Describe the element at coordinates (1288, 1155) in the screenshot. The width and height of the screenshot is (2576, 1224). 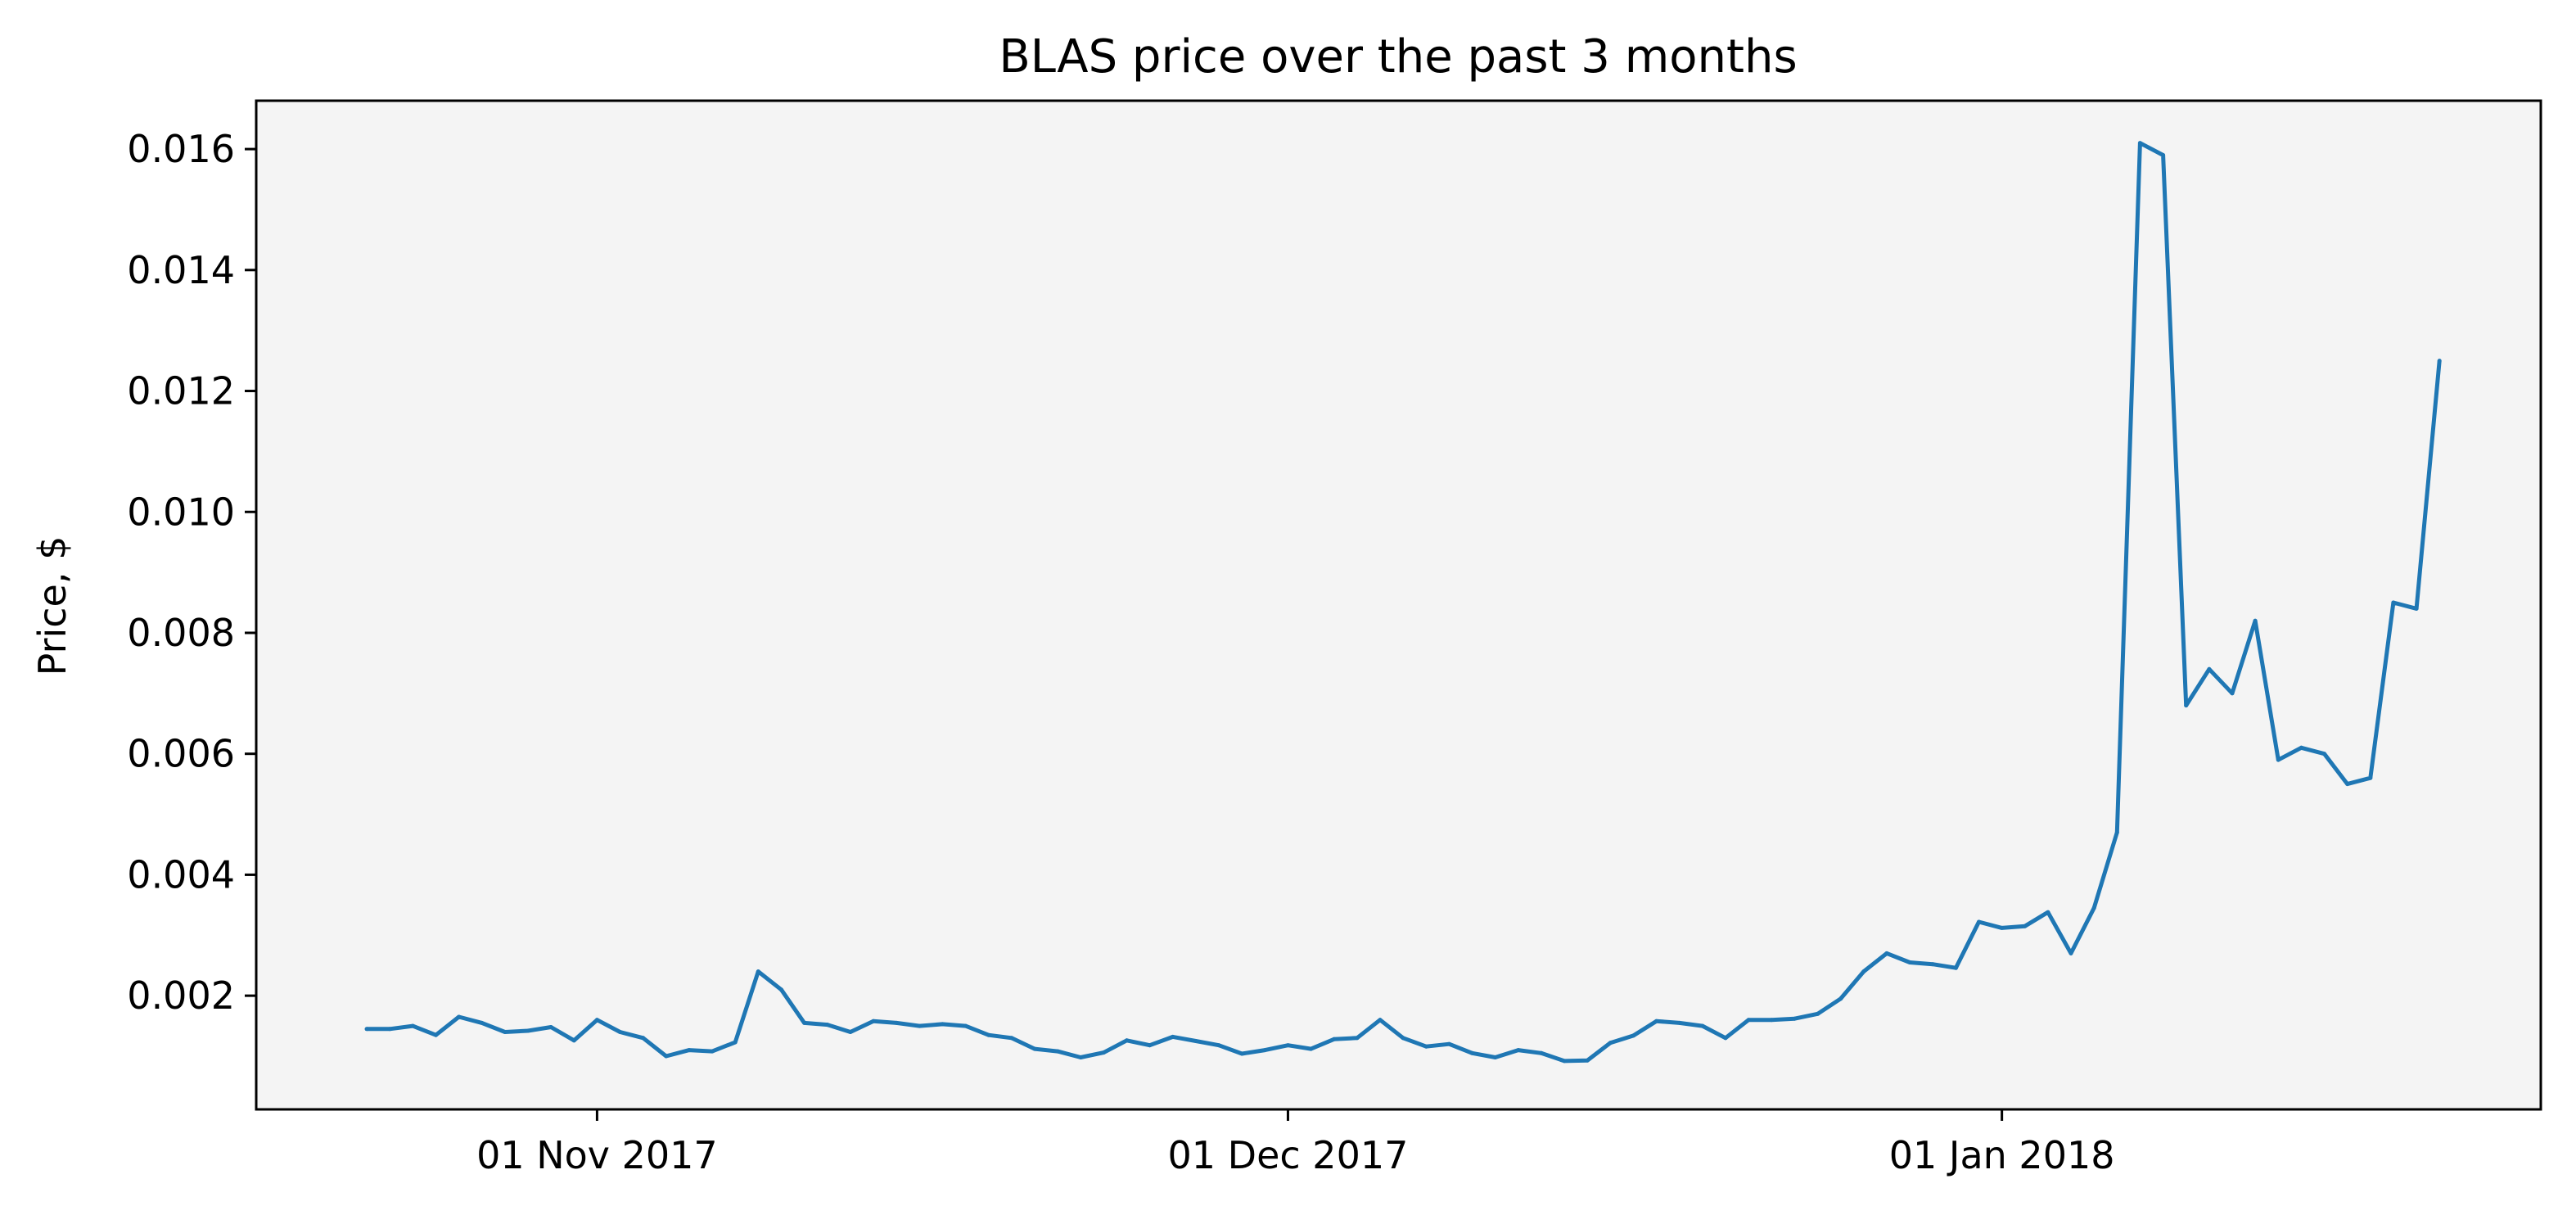
I see `x-tick-label: 01 Dec 2017` at that location.